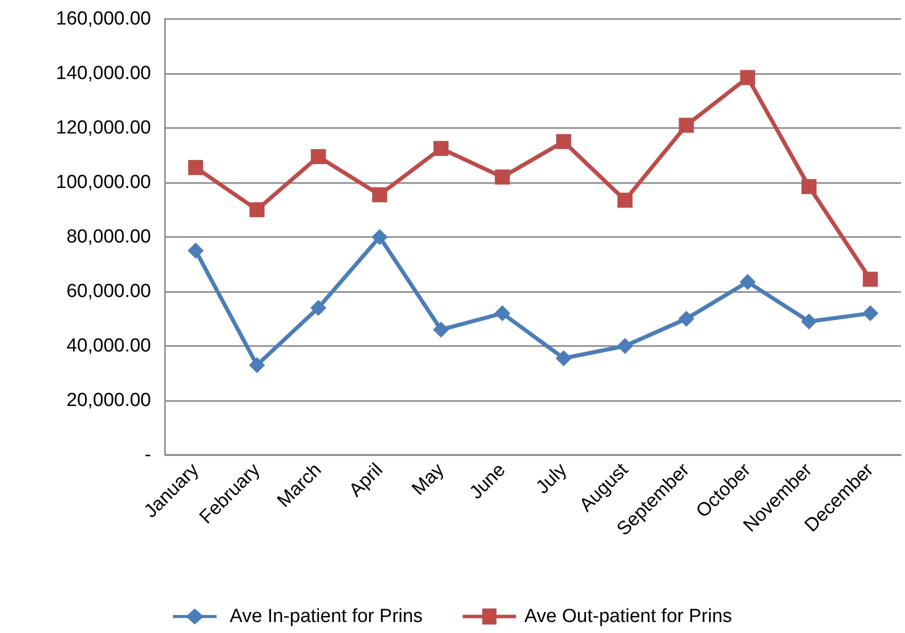 The width and height of the screenshot is (905, 633). I want to click on x-tick-label: May, so click(428, 479).